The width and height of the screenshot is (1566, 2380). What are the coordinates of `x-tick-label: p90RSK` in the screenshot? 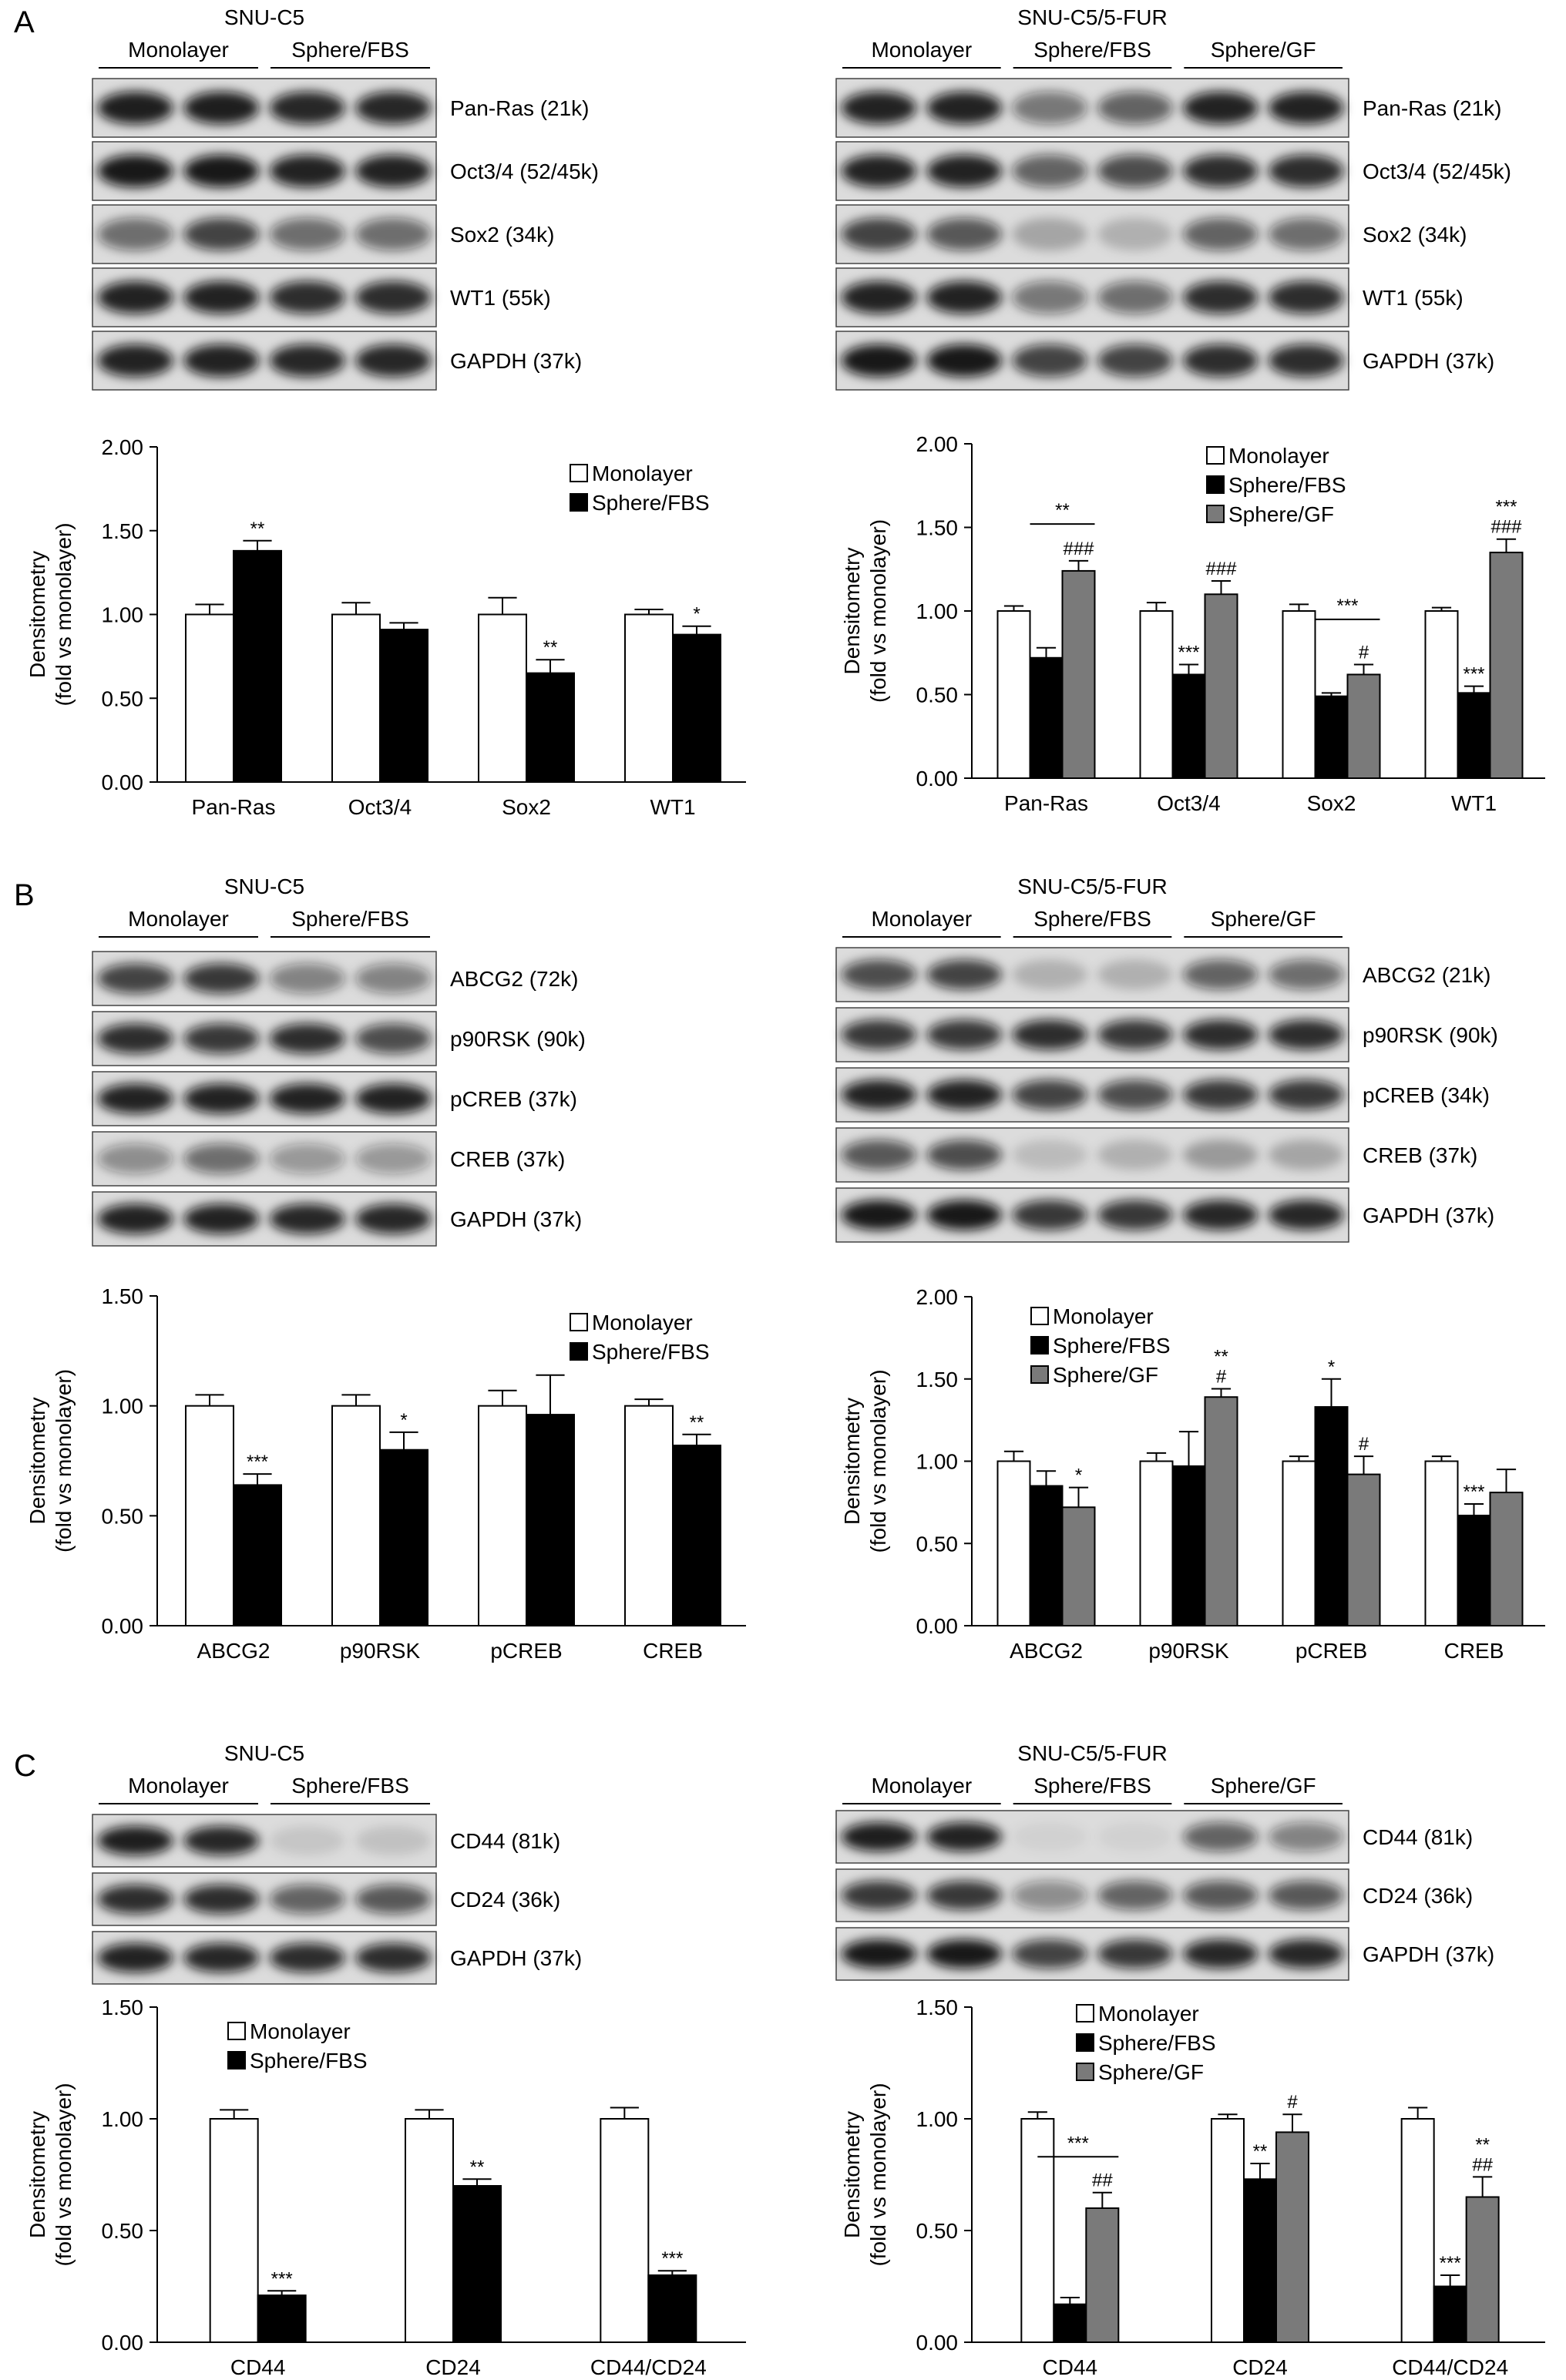 It's located at (380, 1651).